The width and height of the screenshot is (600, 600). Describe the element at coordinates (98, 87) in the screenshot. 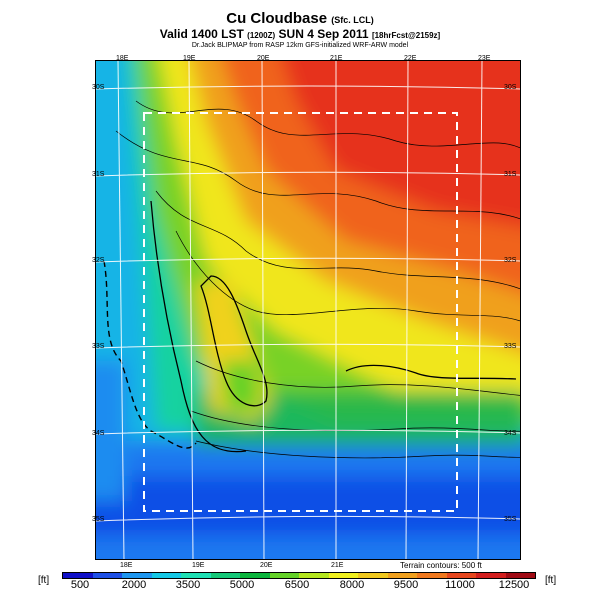

I see `lat-label-left: 30S` at that location.